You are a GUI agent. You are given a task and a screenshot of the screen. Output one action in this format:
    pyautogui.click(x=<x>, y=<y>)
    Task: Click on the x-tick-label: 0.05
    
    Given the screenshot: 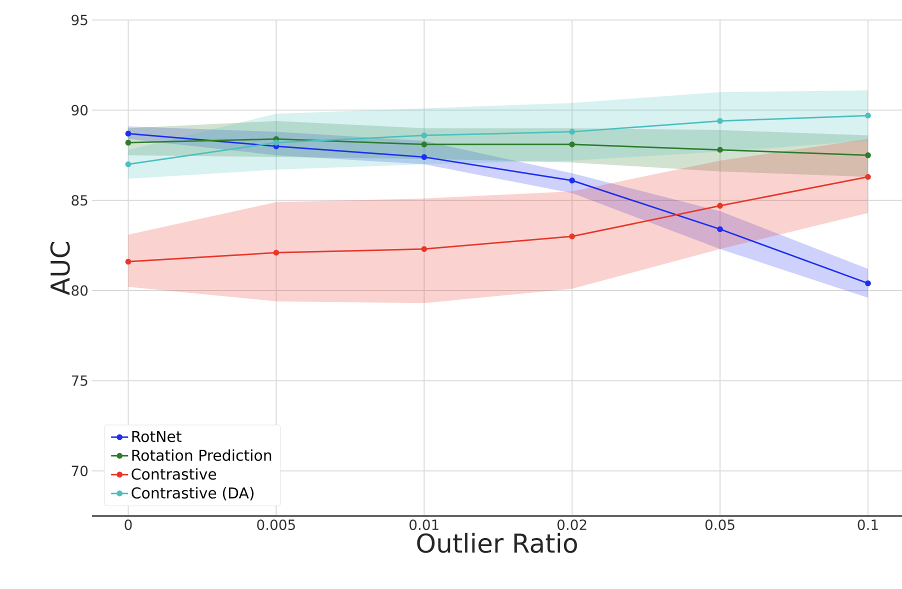 What is the action you would take?
    pyautogui.click(x=719, y=524)
    